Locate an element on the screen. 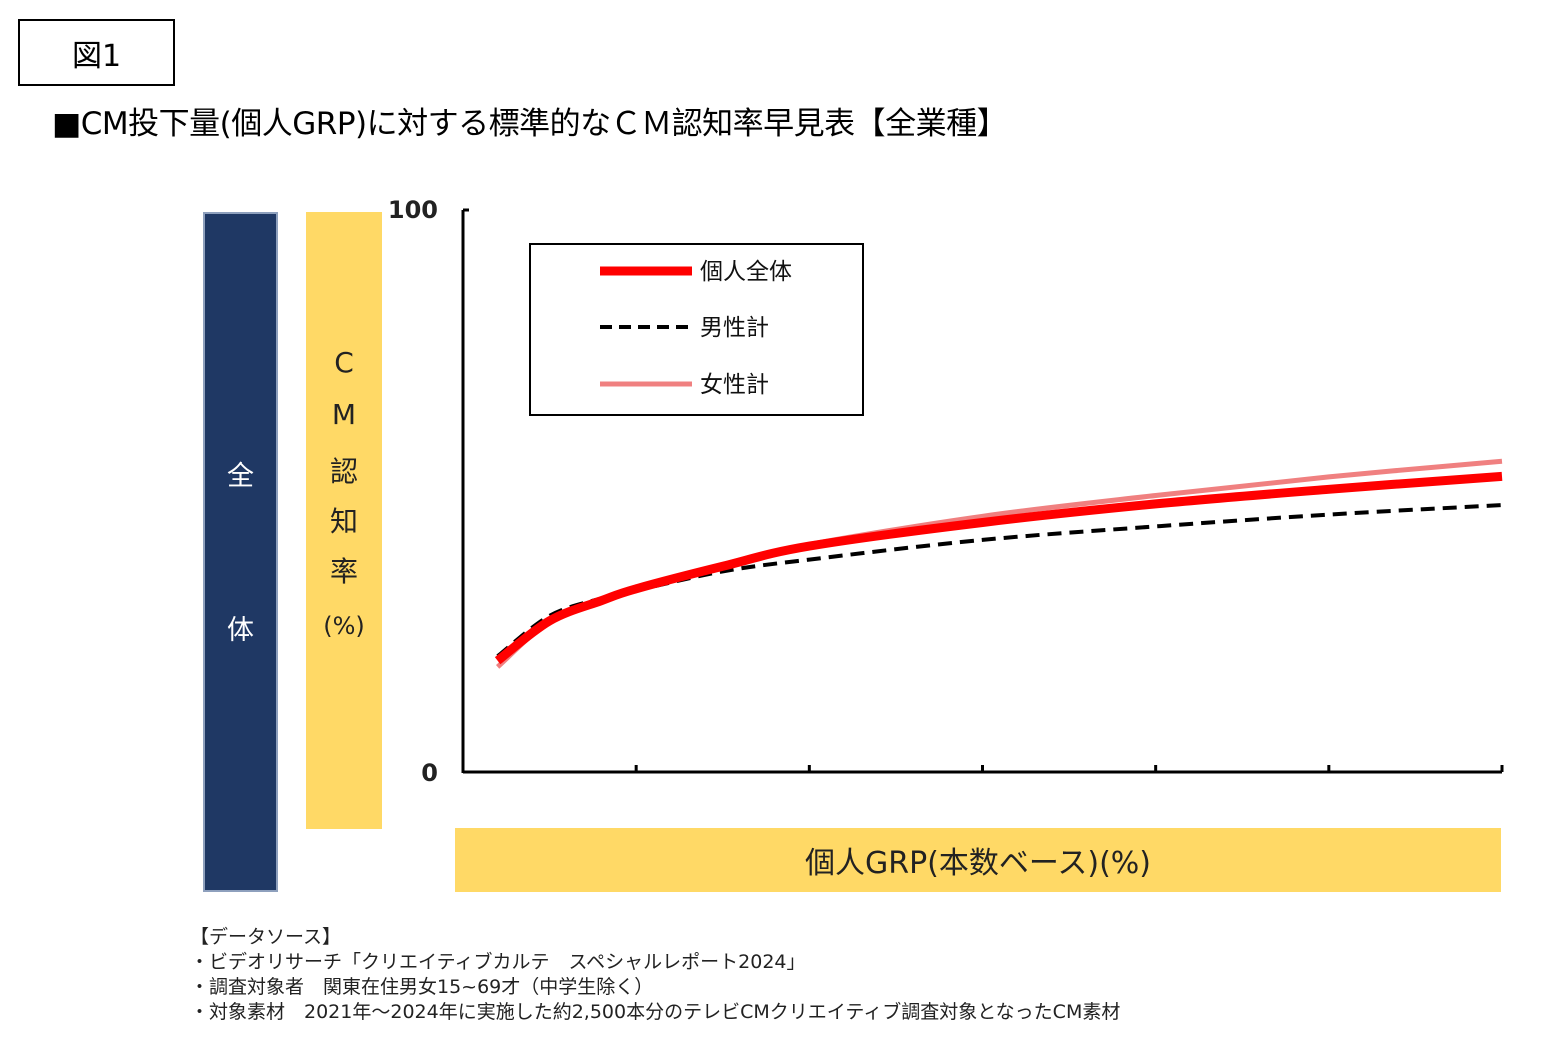 Image resolution: width=1558 pixels, height=1063 pixels. legend-label: 女性計 is located at coordinates (734, 385).